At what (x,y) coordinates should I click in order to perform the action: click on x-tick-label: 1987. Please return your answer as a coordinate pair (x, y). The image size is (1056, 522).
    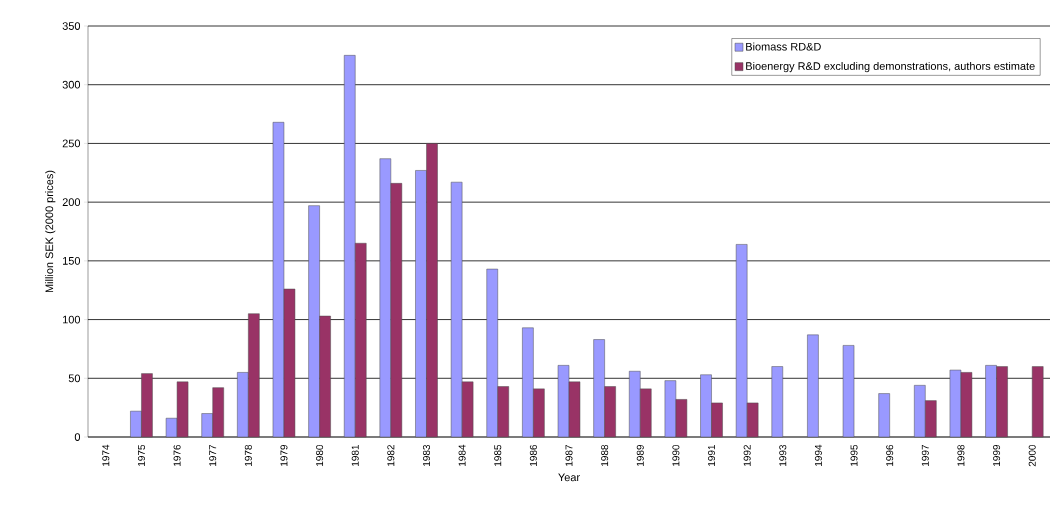
    Looking at the image, I should click on (569, 455).